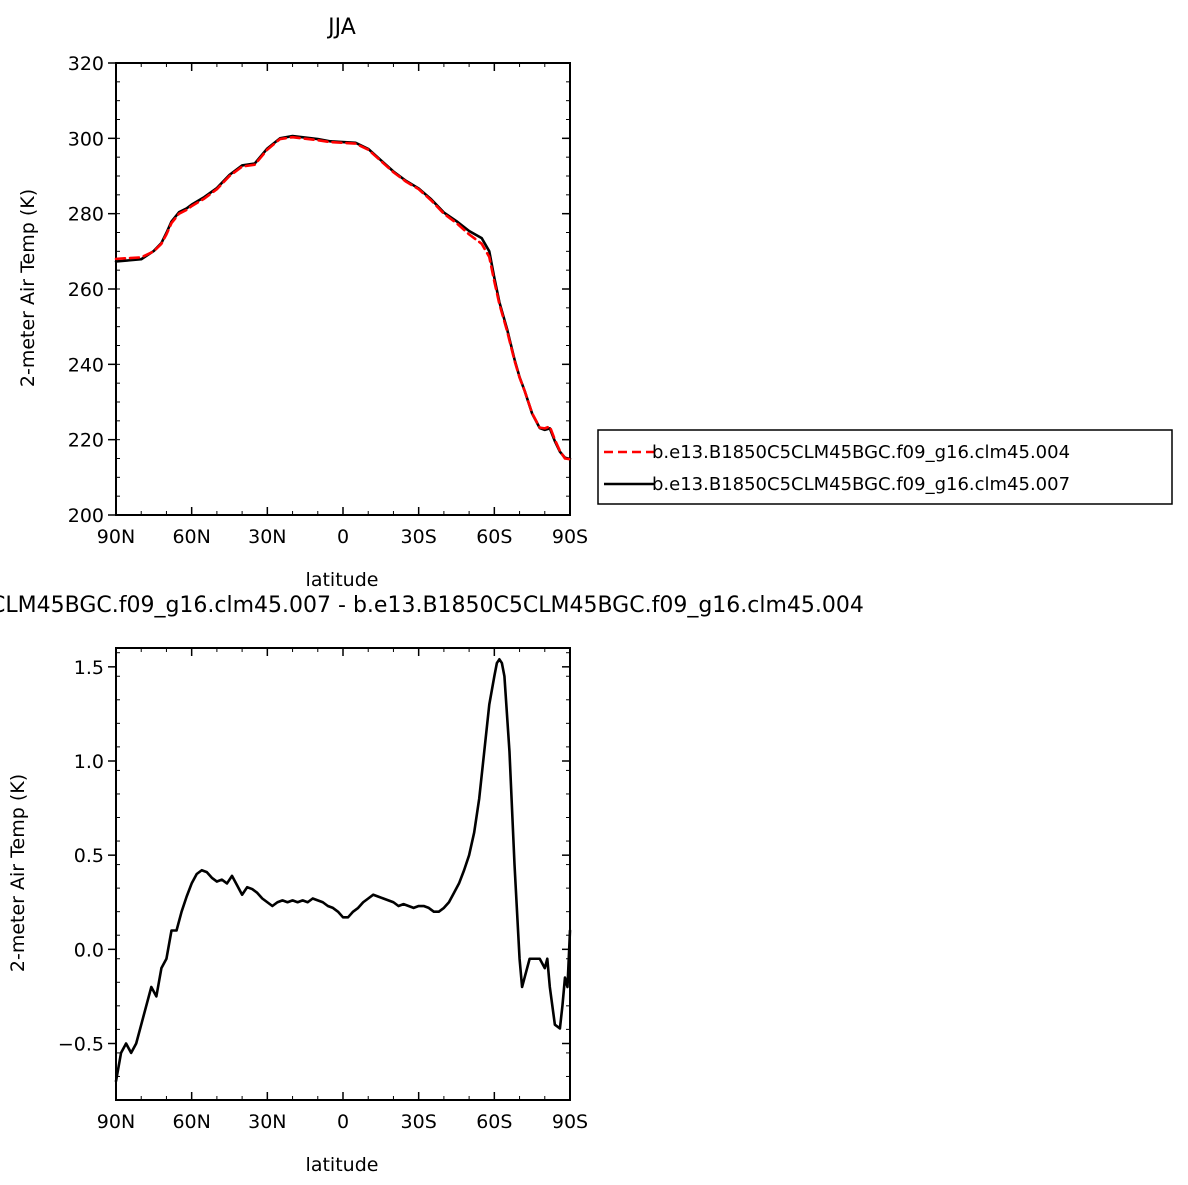 Image resolution: width=1188 pixels, height=1185 pixels. I want to click on top-y-tick-label: 200, so click(86, 516).